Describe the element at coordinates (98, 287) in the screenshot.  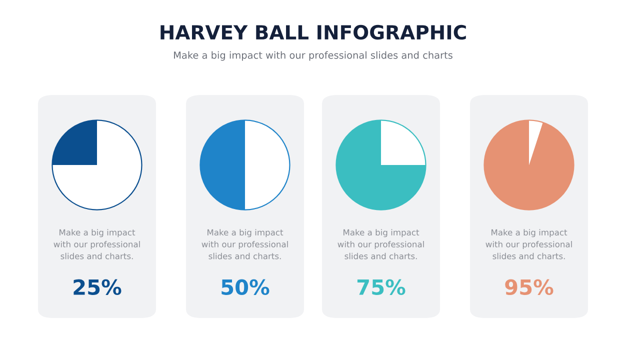
I see `text: 25%` at that location.